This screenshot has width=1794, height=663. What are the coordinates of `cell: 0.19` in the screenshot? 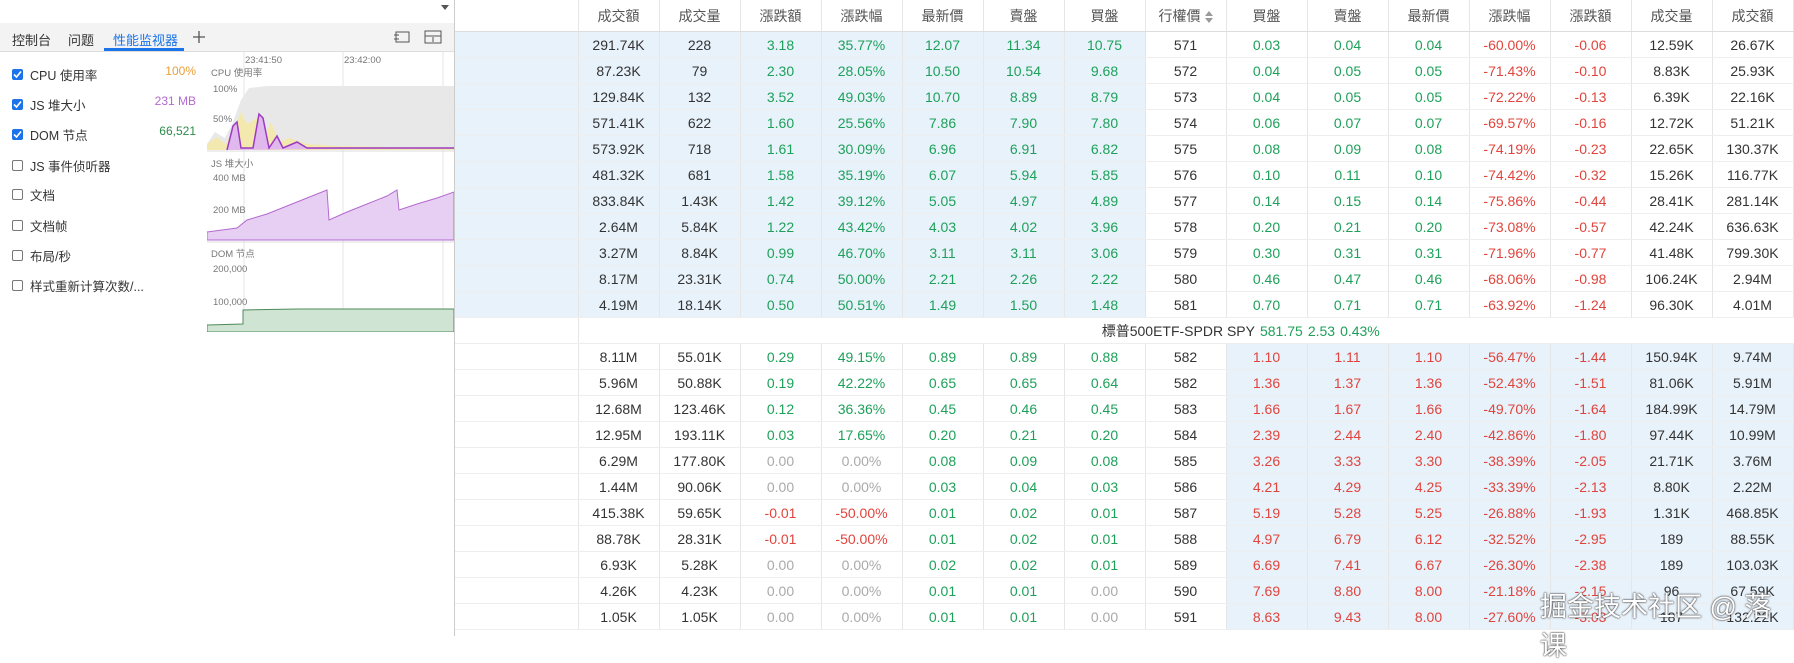 It's located at (781, 382).